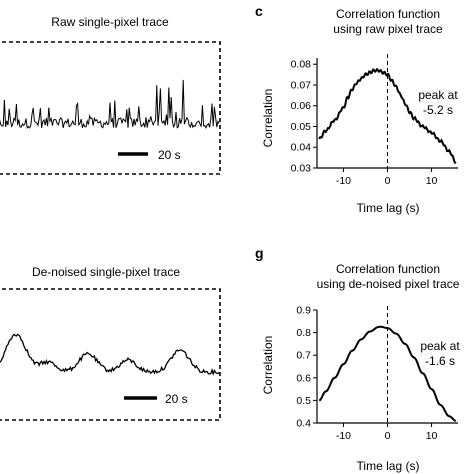 Image resolution: width=474 pixels, height=474 pixels. Describe the element at coordinates (110, 22) in the screenshot. I see `raw-trace-title: Raw single-pixel trace` at that location.